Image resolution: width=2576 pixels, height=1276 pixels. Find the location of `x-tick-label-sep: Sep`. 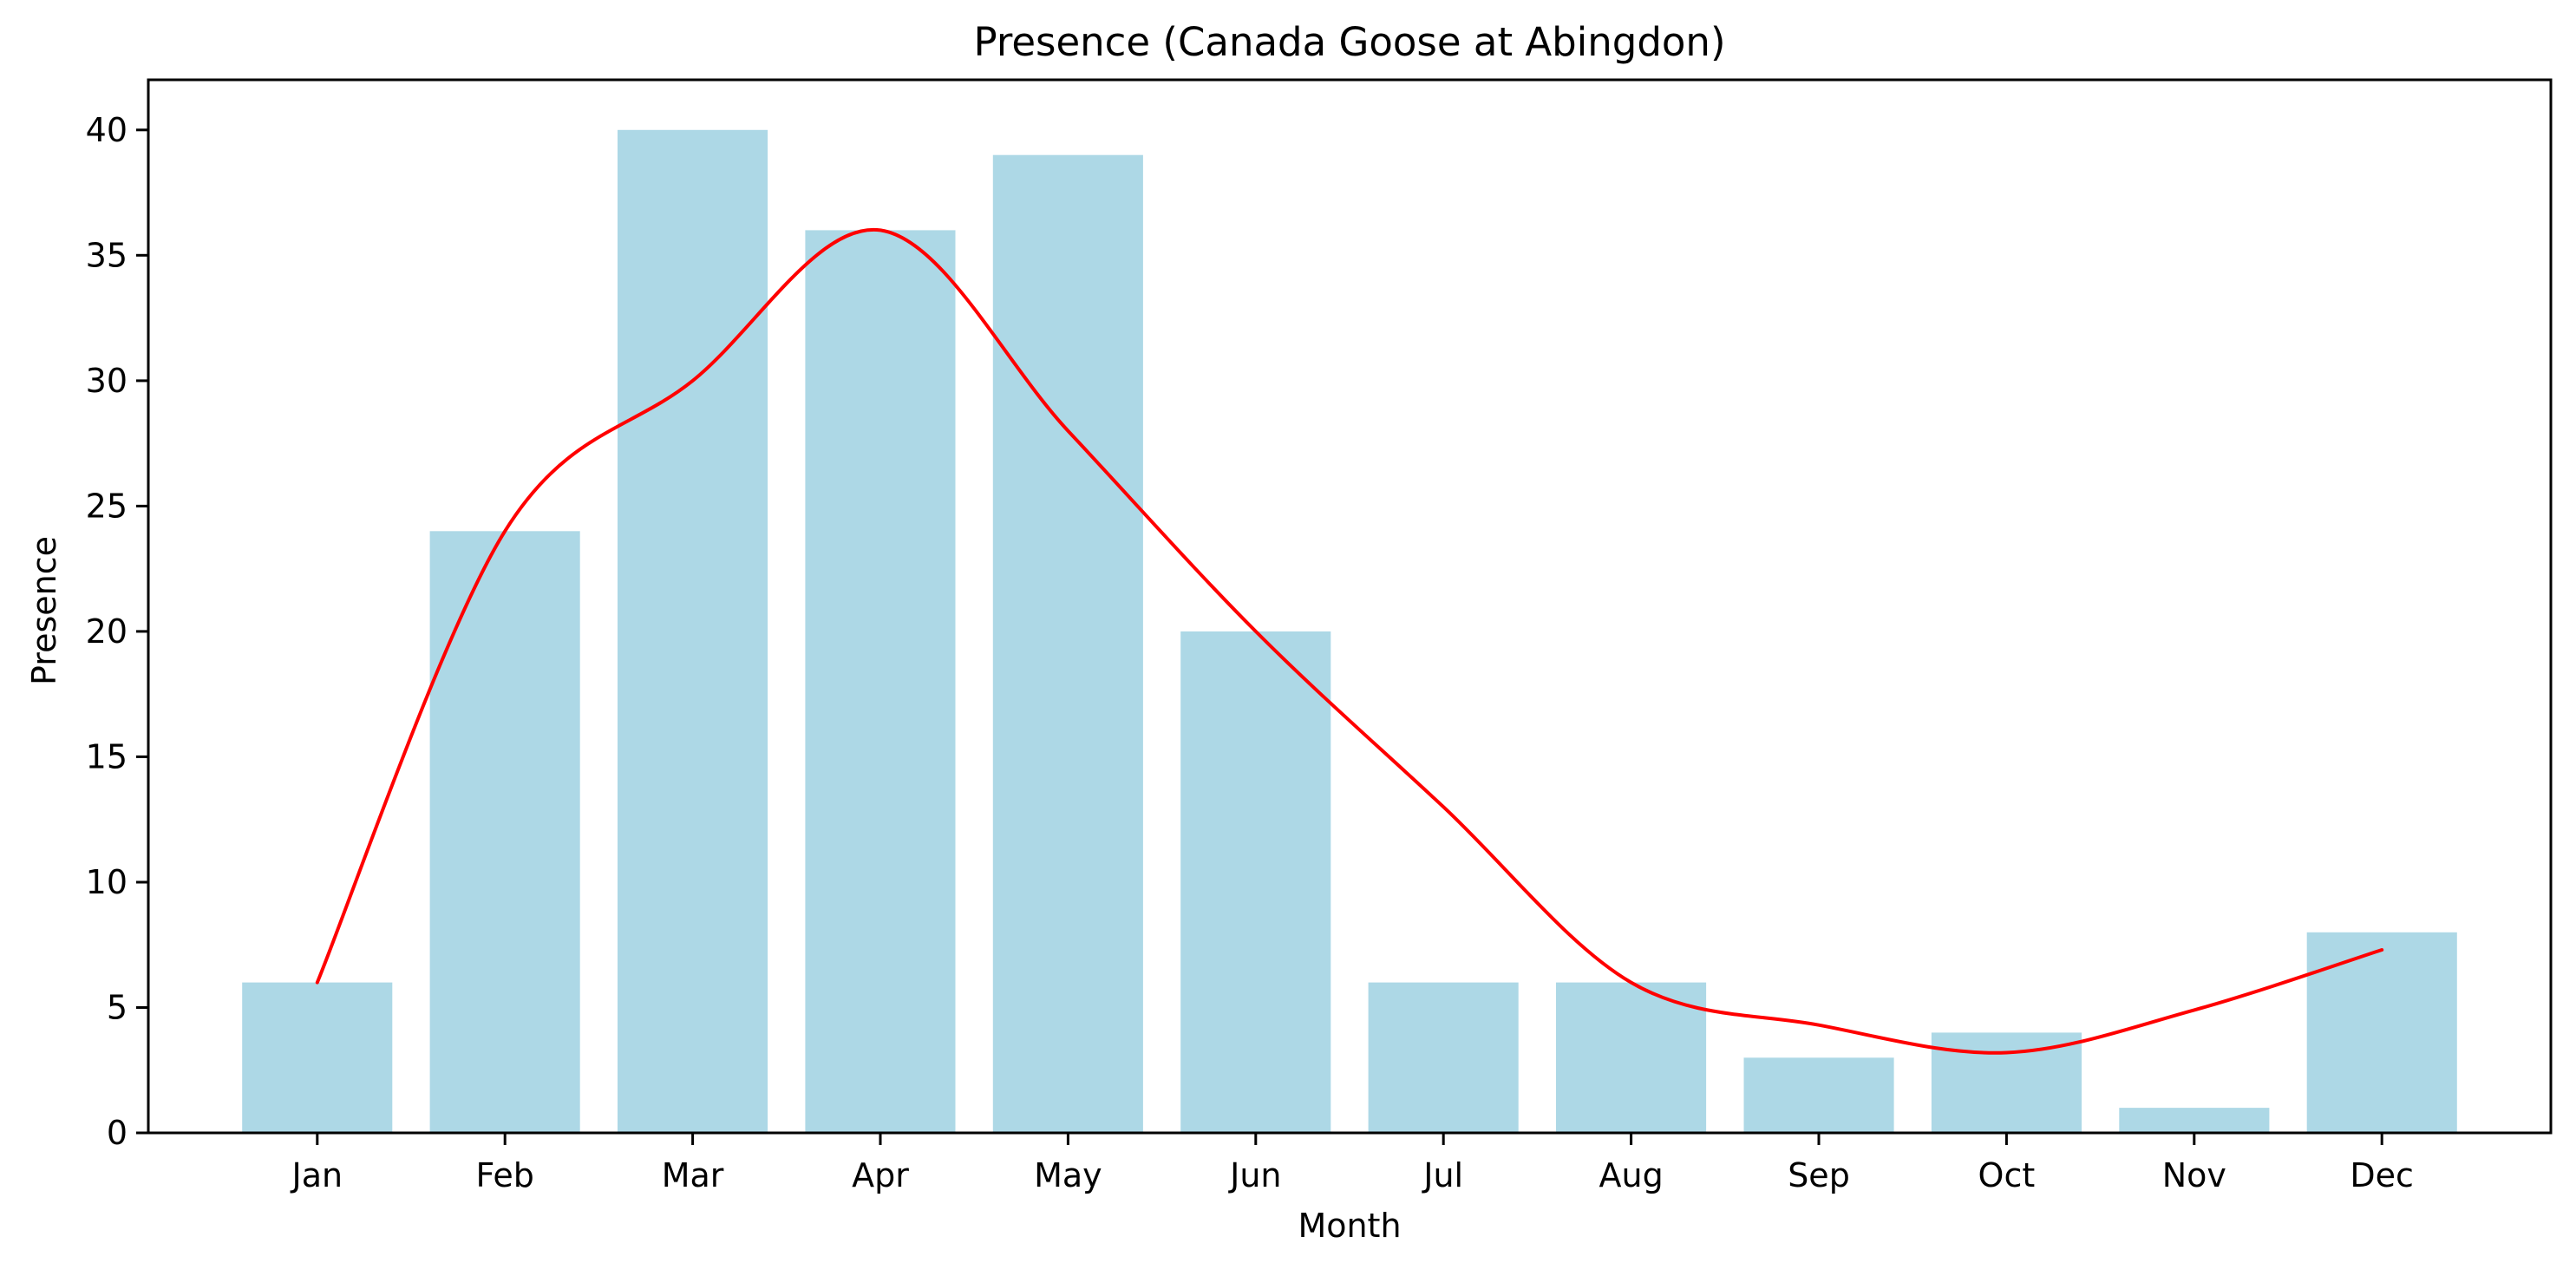

x-tick-label-sep: Sep is located at coordinates (1819, 1175).